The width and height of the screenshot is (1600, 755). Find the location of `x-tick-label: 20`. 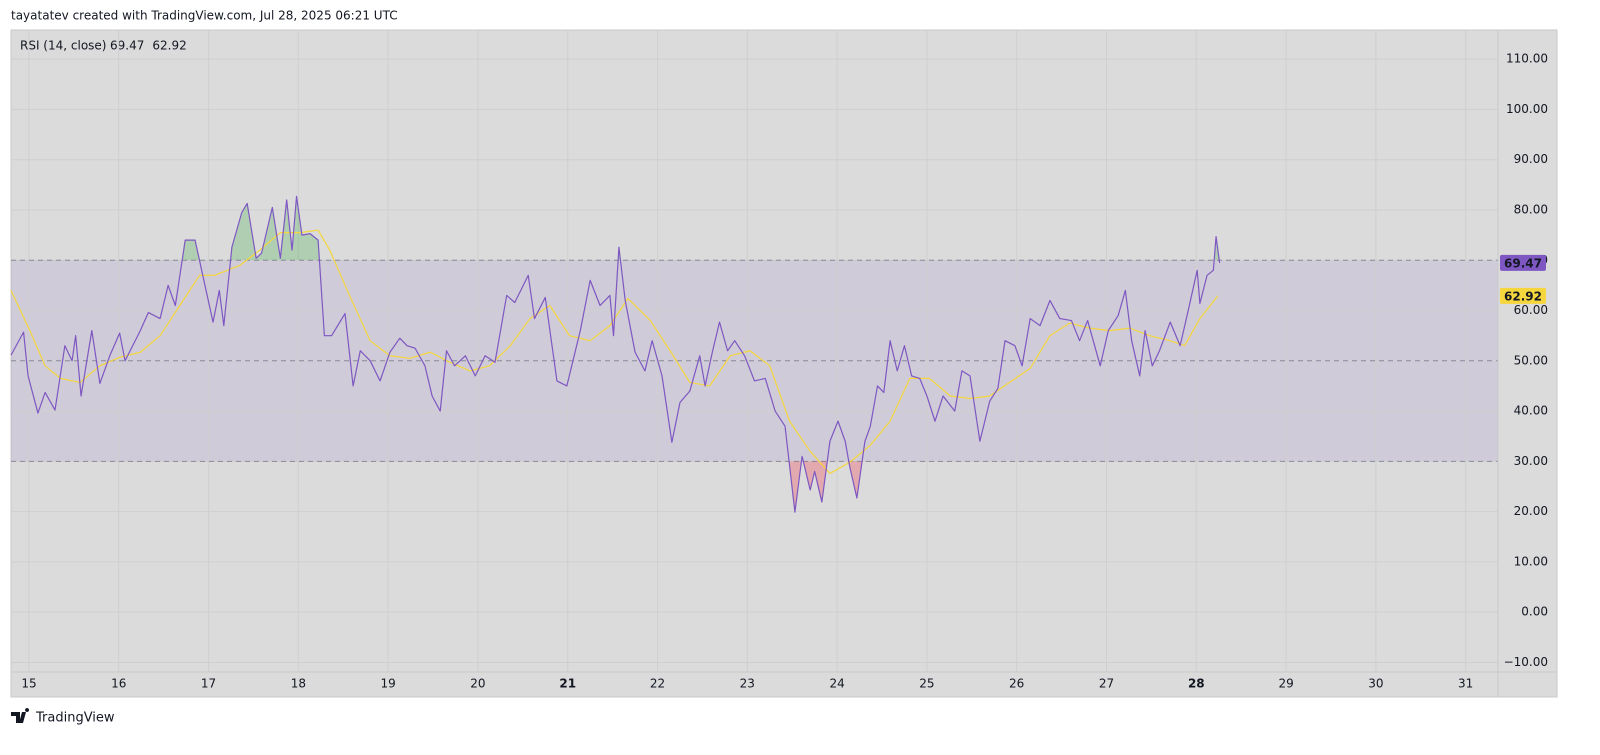

x-tick-label: 20 is located at coordinates (477, 684).